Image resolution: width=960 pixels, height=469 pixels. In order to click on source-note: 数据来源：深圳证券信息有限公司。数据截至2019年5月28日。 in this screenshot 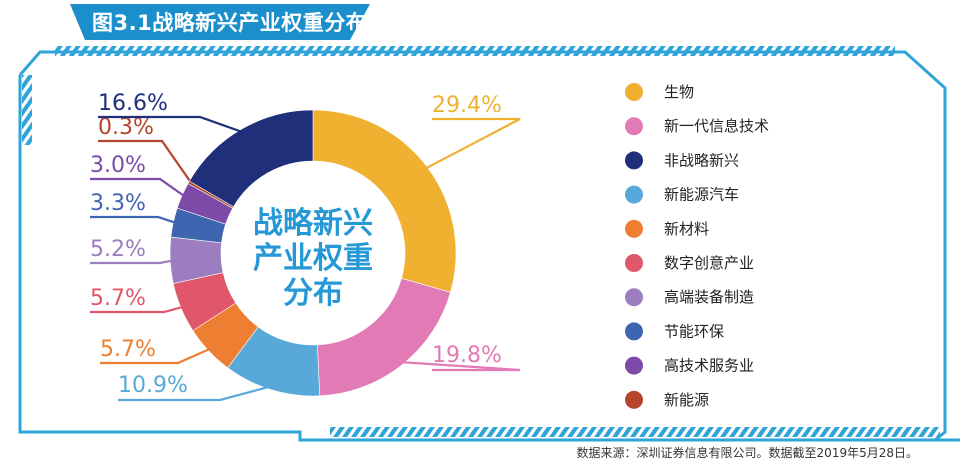, I will do `click(747, 453)`.